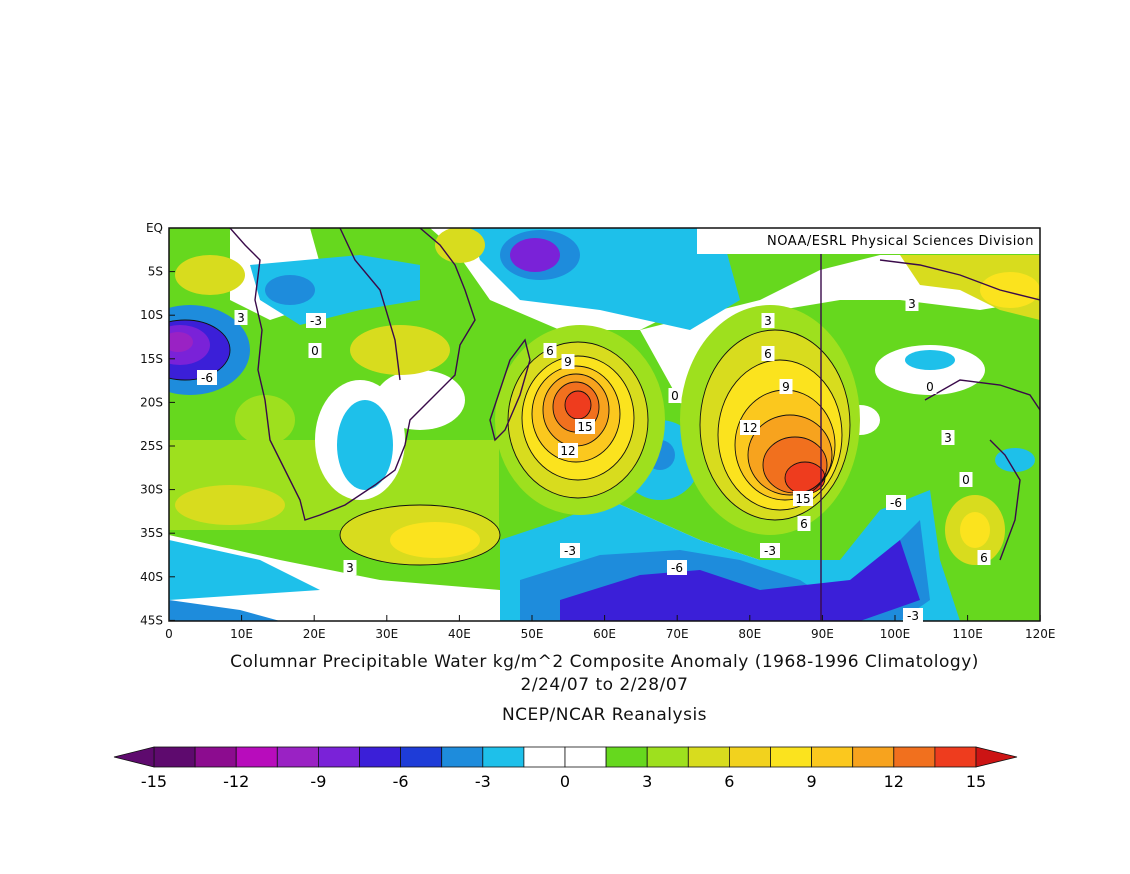 This screenshot has width=1130, height=874. Describe the element at coordinates (647, 781) in the screenshot. I see `colorbar-tick-label: 3` at that location.